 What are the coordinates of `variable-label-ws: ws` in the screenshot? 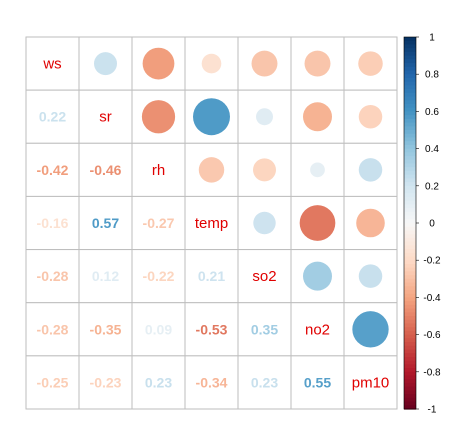 It's located at (51, 64).